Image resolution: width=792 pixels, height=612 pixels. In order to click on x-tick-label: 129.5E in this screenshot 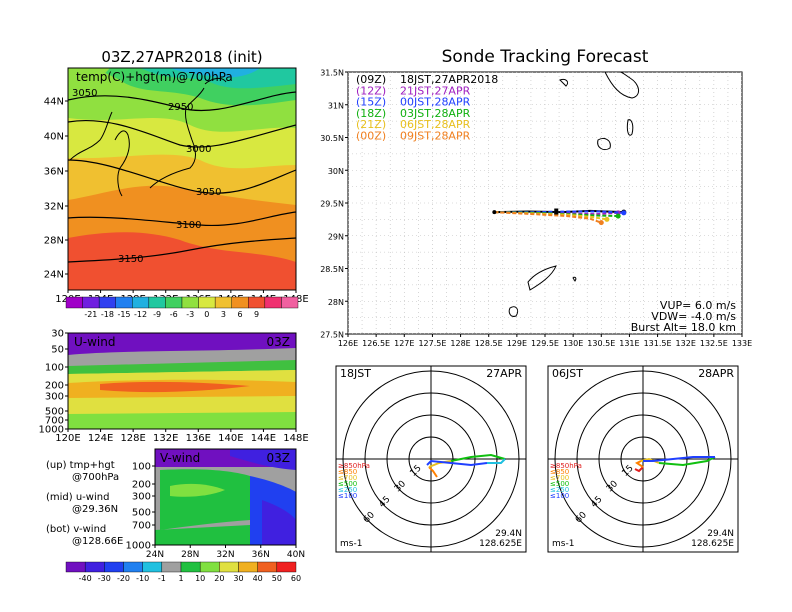, I will do `click(545, 343)`.